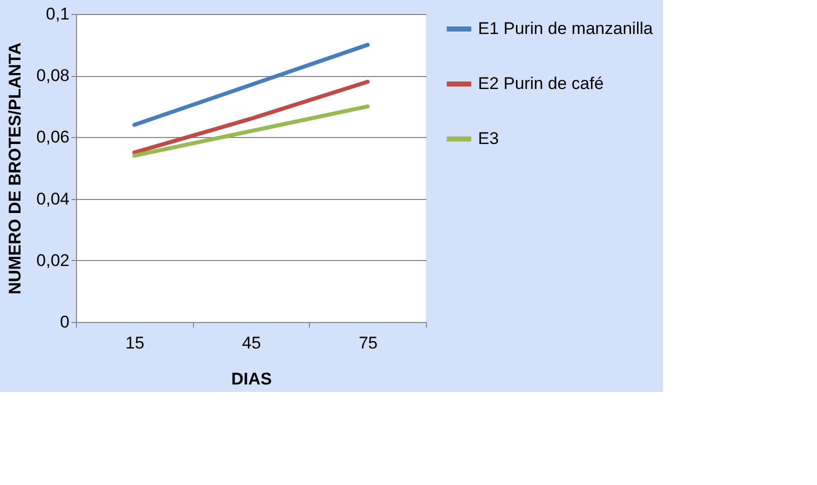 The width and height of the screenshot is (817, 485). Describe the element at coordinates (566, 28) in the screenshot. I see `legend-label: E1 Purin de manzanilla` at that location.